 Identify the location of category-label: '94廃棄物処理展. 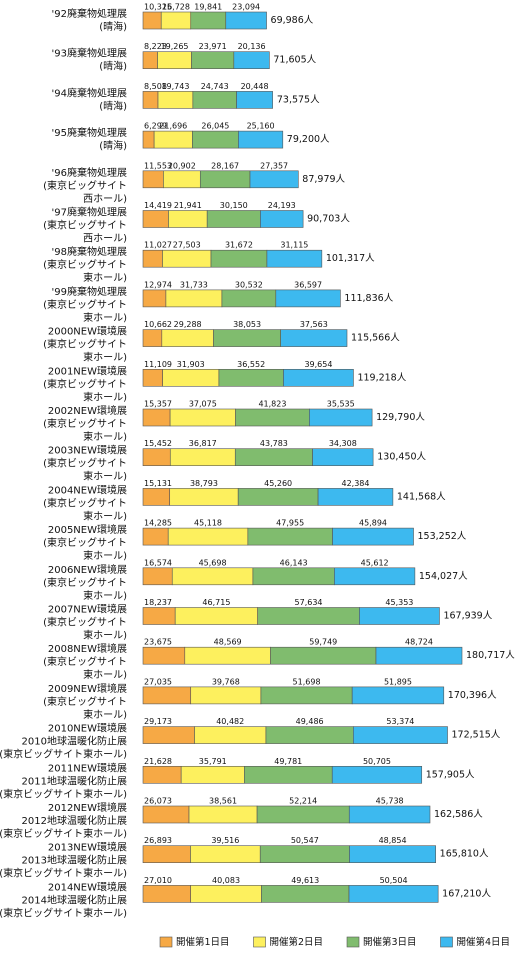
(89, 92).